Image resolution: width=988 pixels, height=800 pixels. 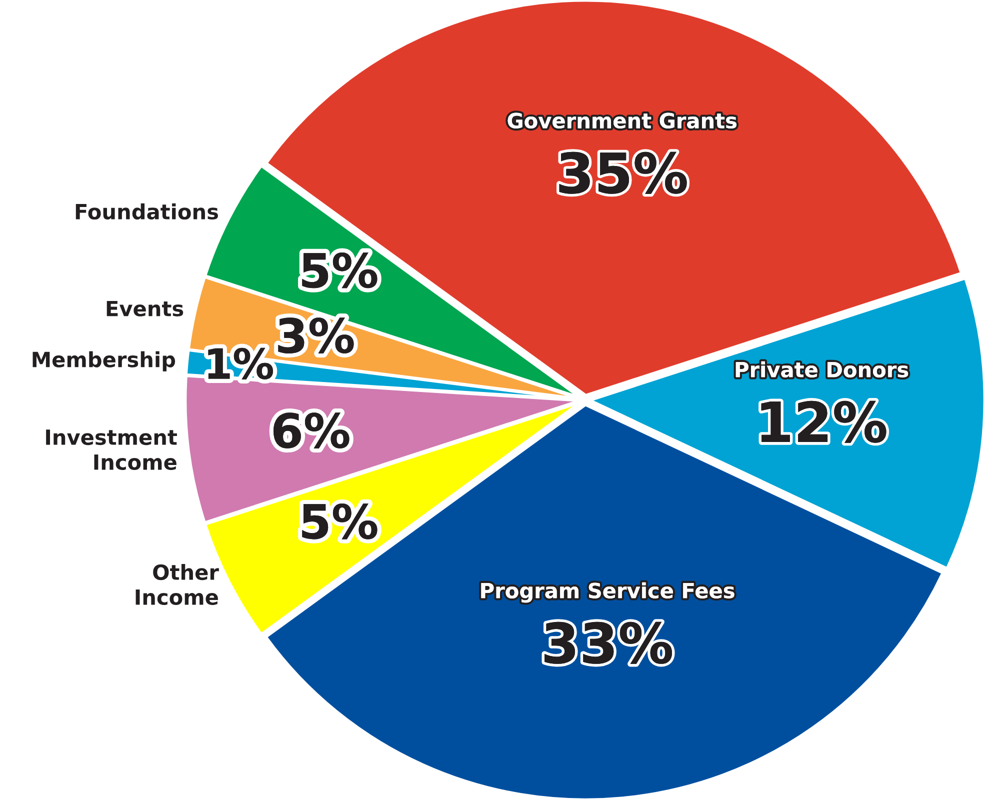 I want to click on slice-label: Other Income, so click(x=177, y=584).